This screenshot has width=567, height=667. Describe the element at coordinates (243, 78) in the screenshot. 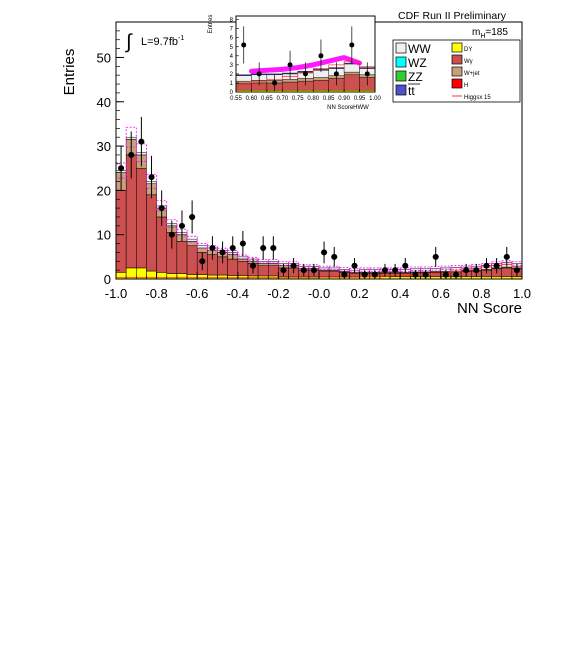

I see `inset-bar-WW` at that location.